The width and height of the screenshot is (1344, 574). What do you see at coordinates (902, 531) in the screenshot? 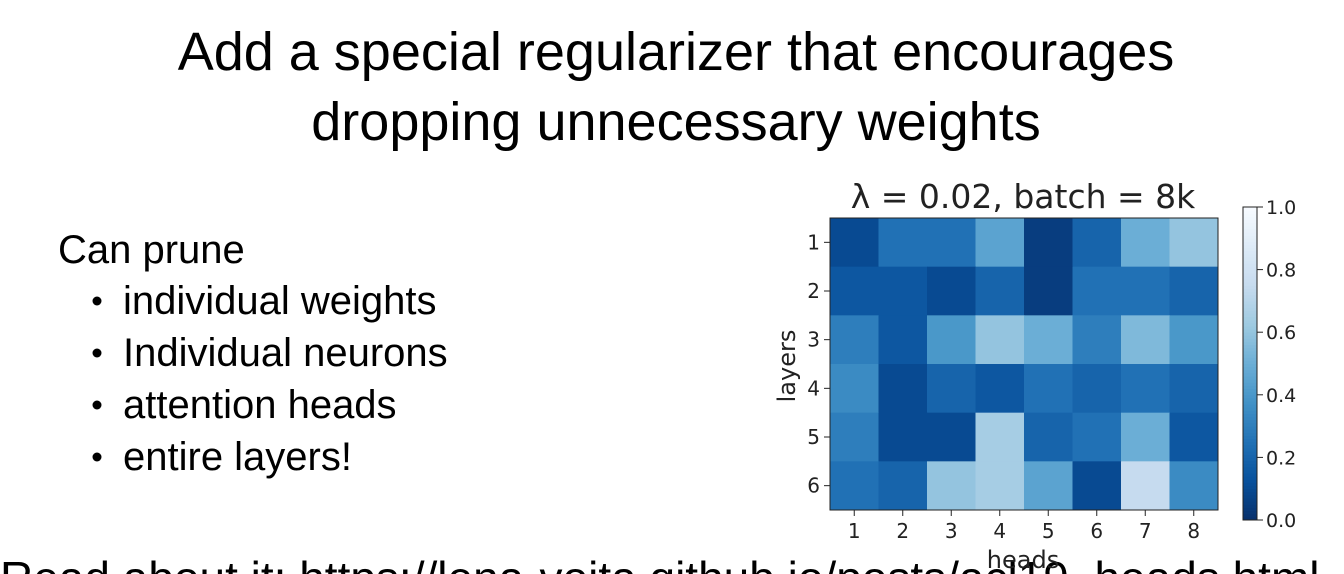
I see `x-tick-label: 2` at bounding box center [902, 531].